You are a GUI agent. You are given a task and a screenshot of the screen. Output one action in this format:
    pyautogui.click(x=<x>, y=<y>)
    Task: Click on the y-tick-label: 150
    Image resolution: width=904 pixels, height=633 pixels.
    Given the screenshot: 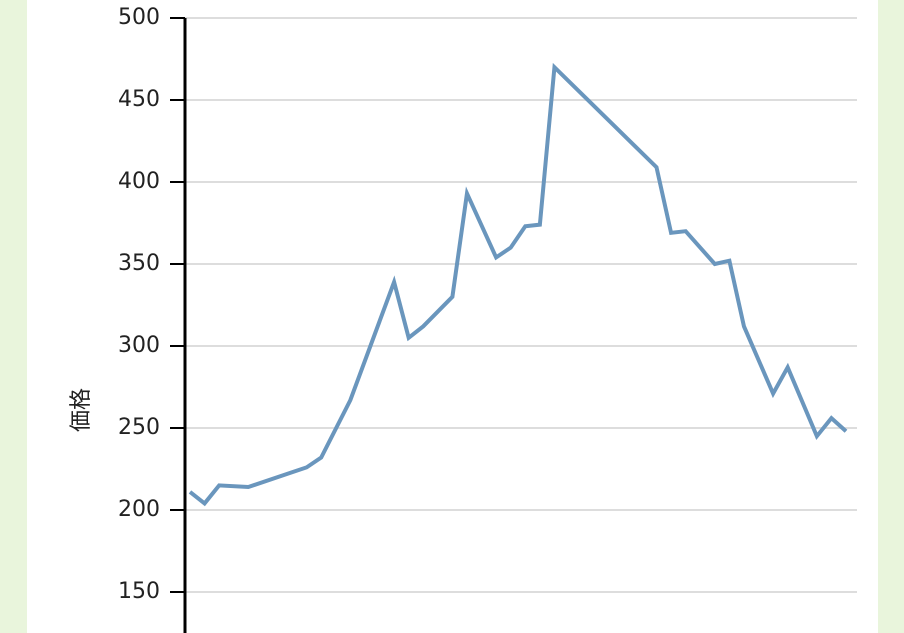 What is the action you would take?
    pyautogui.click(x=139, y=591)
    